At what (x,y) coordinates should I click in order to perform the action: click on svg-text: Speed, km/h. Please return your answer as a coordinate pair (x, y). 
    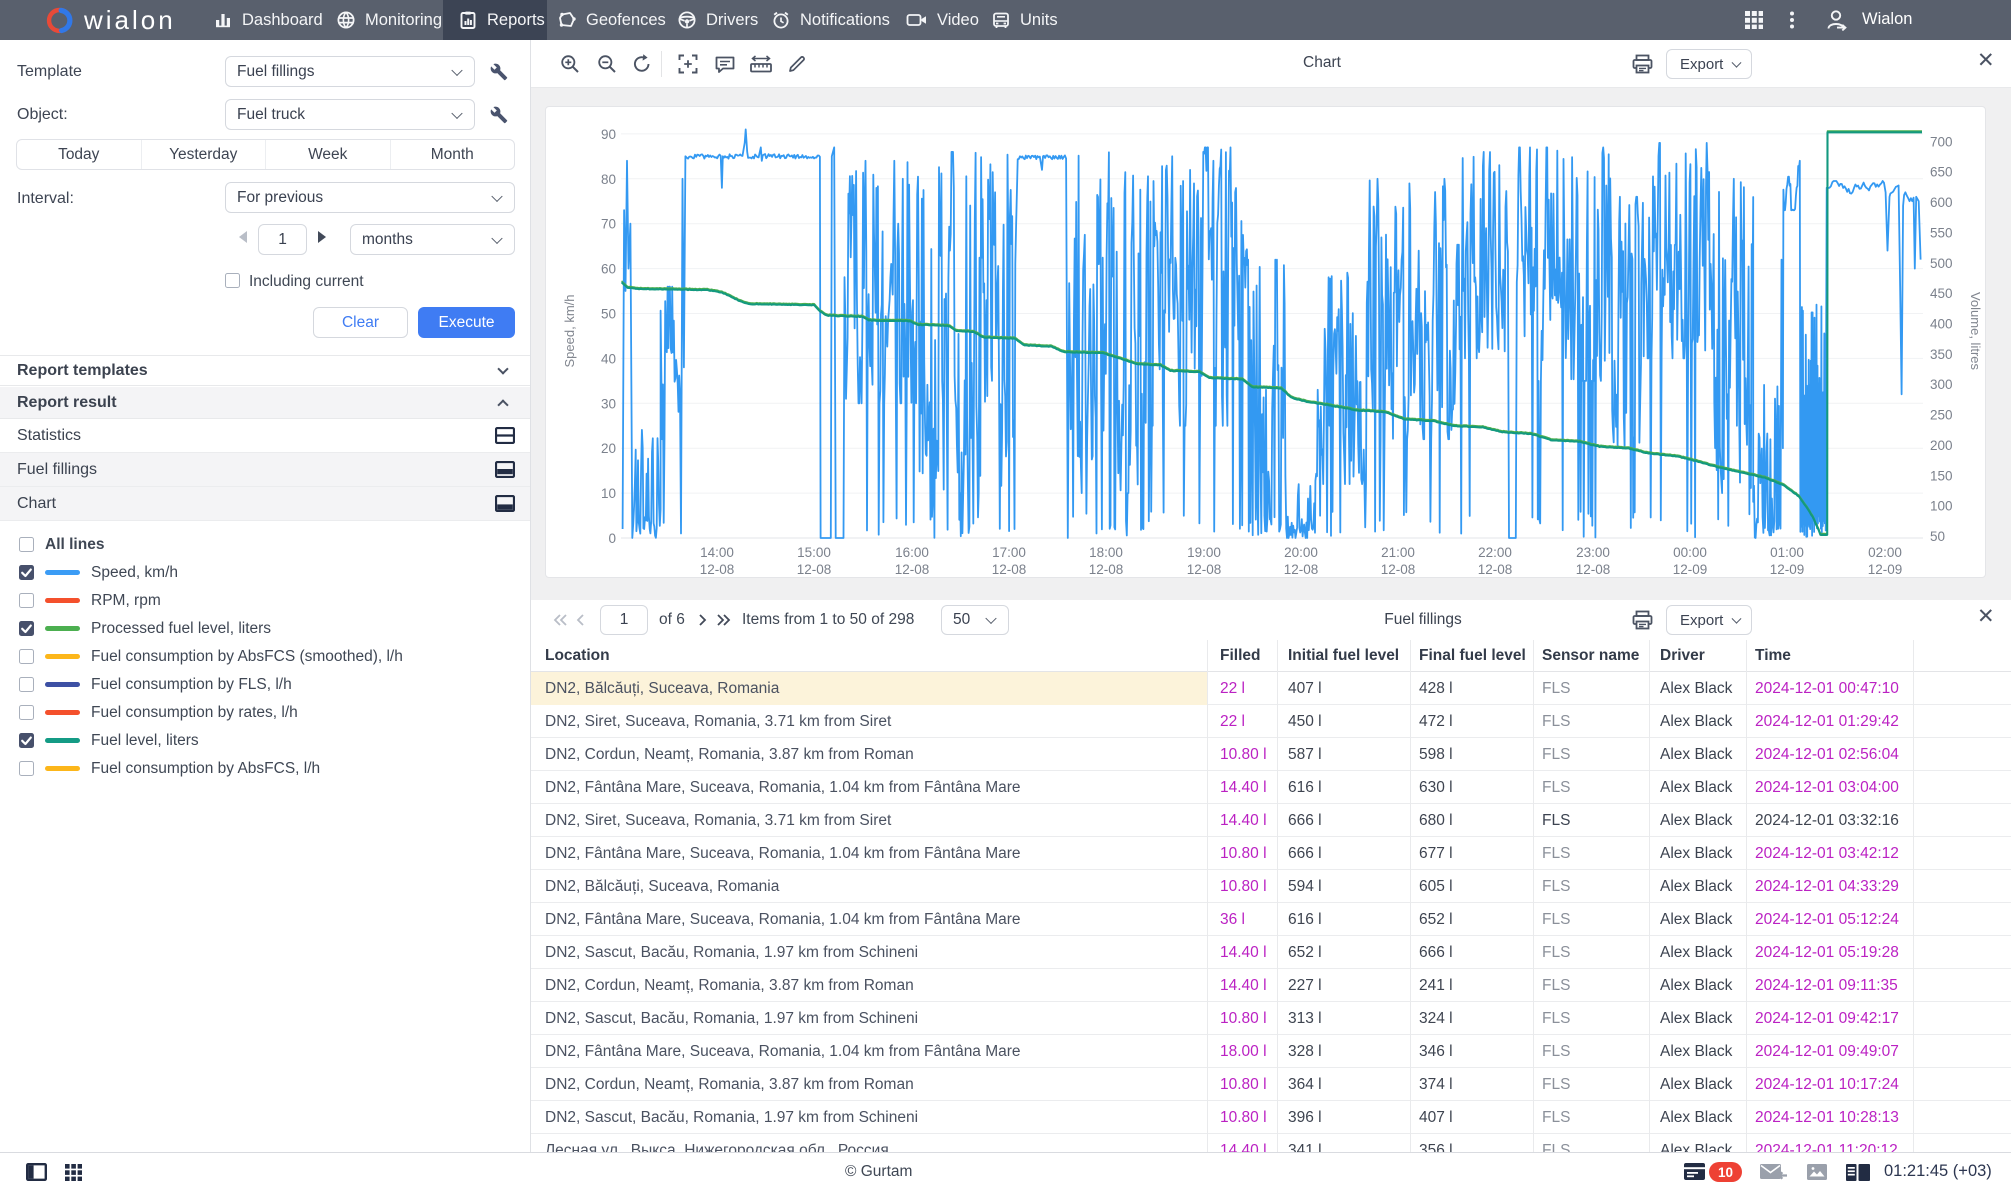
    Looking at the image, I should click on (569, 331).